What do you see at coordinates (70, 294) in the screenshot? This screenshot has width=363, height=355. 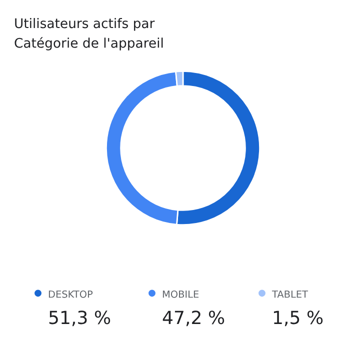 I see `legend-label: DESKTOP` at bounding box center [70, 294].